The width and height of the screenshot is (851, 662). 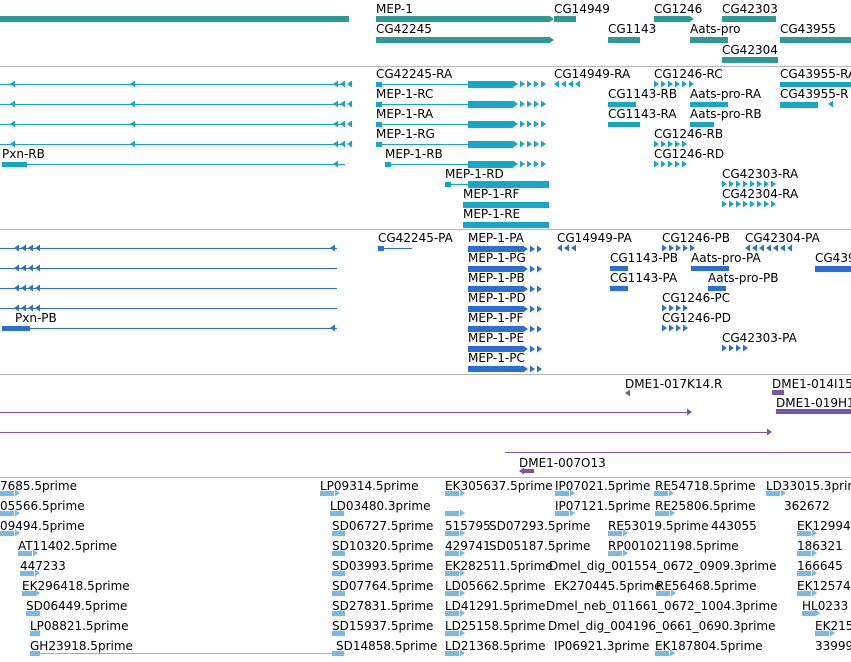 I want to click on est-label: LD25158.5prime, so click(x=495, y=626).